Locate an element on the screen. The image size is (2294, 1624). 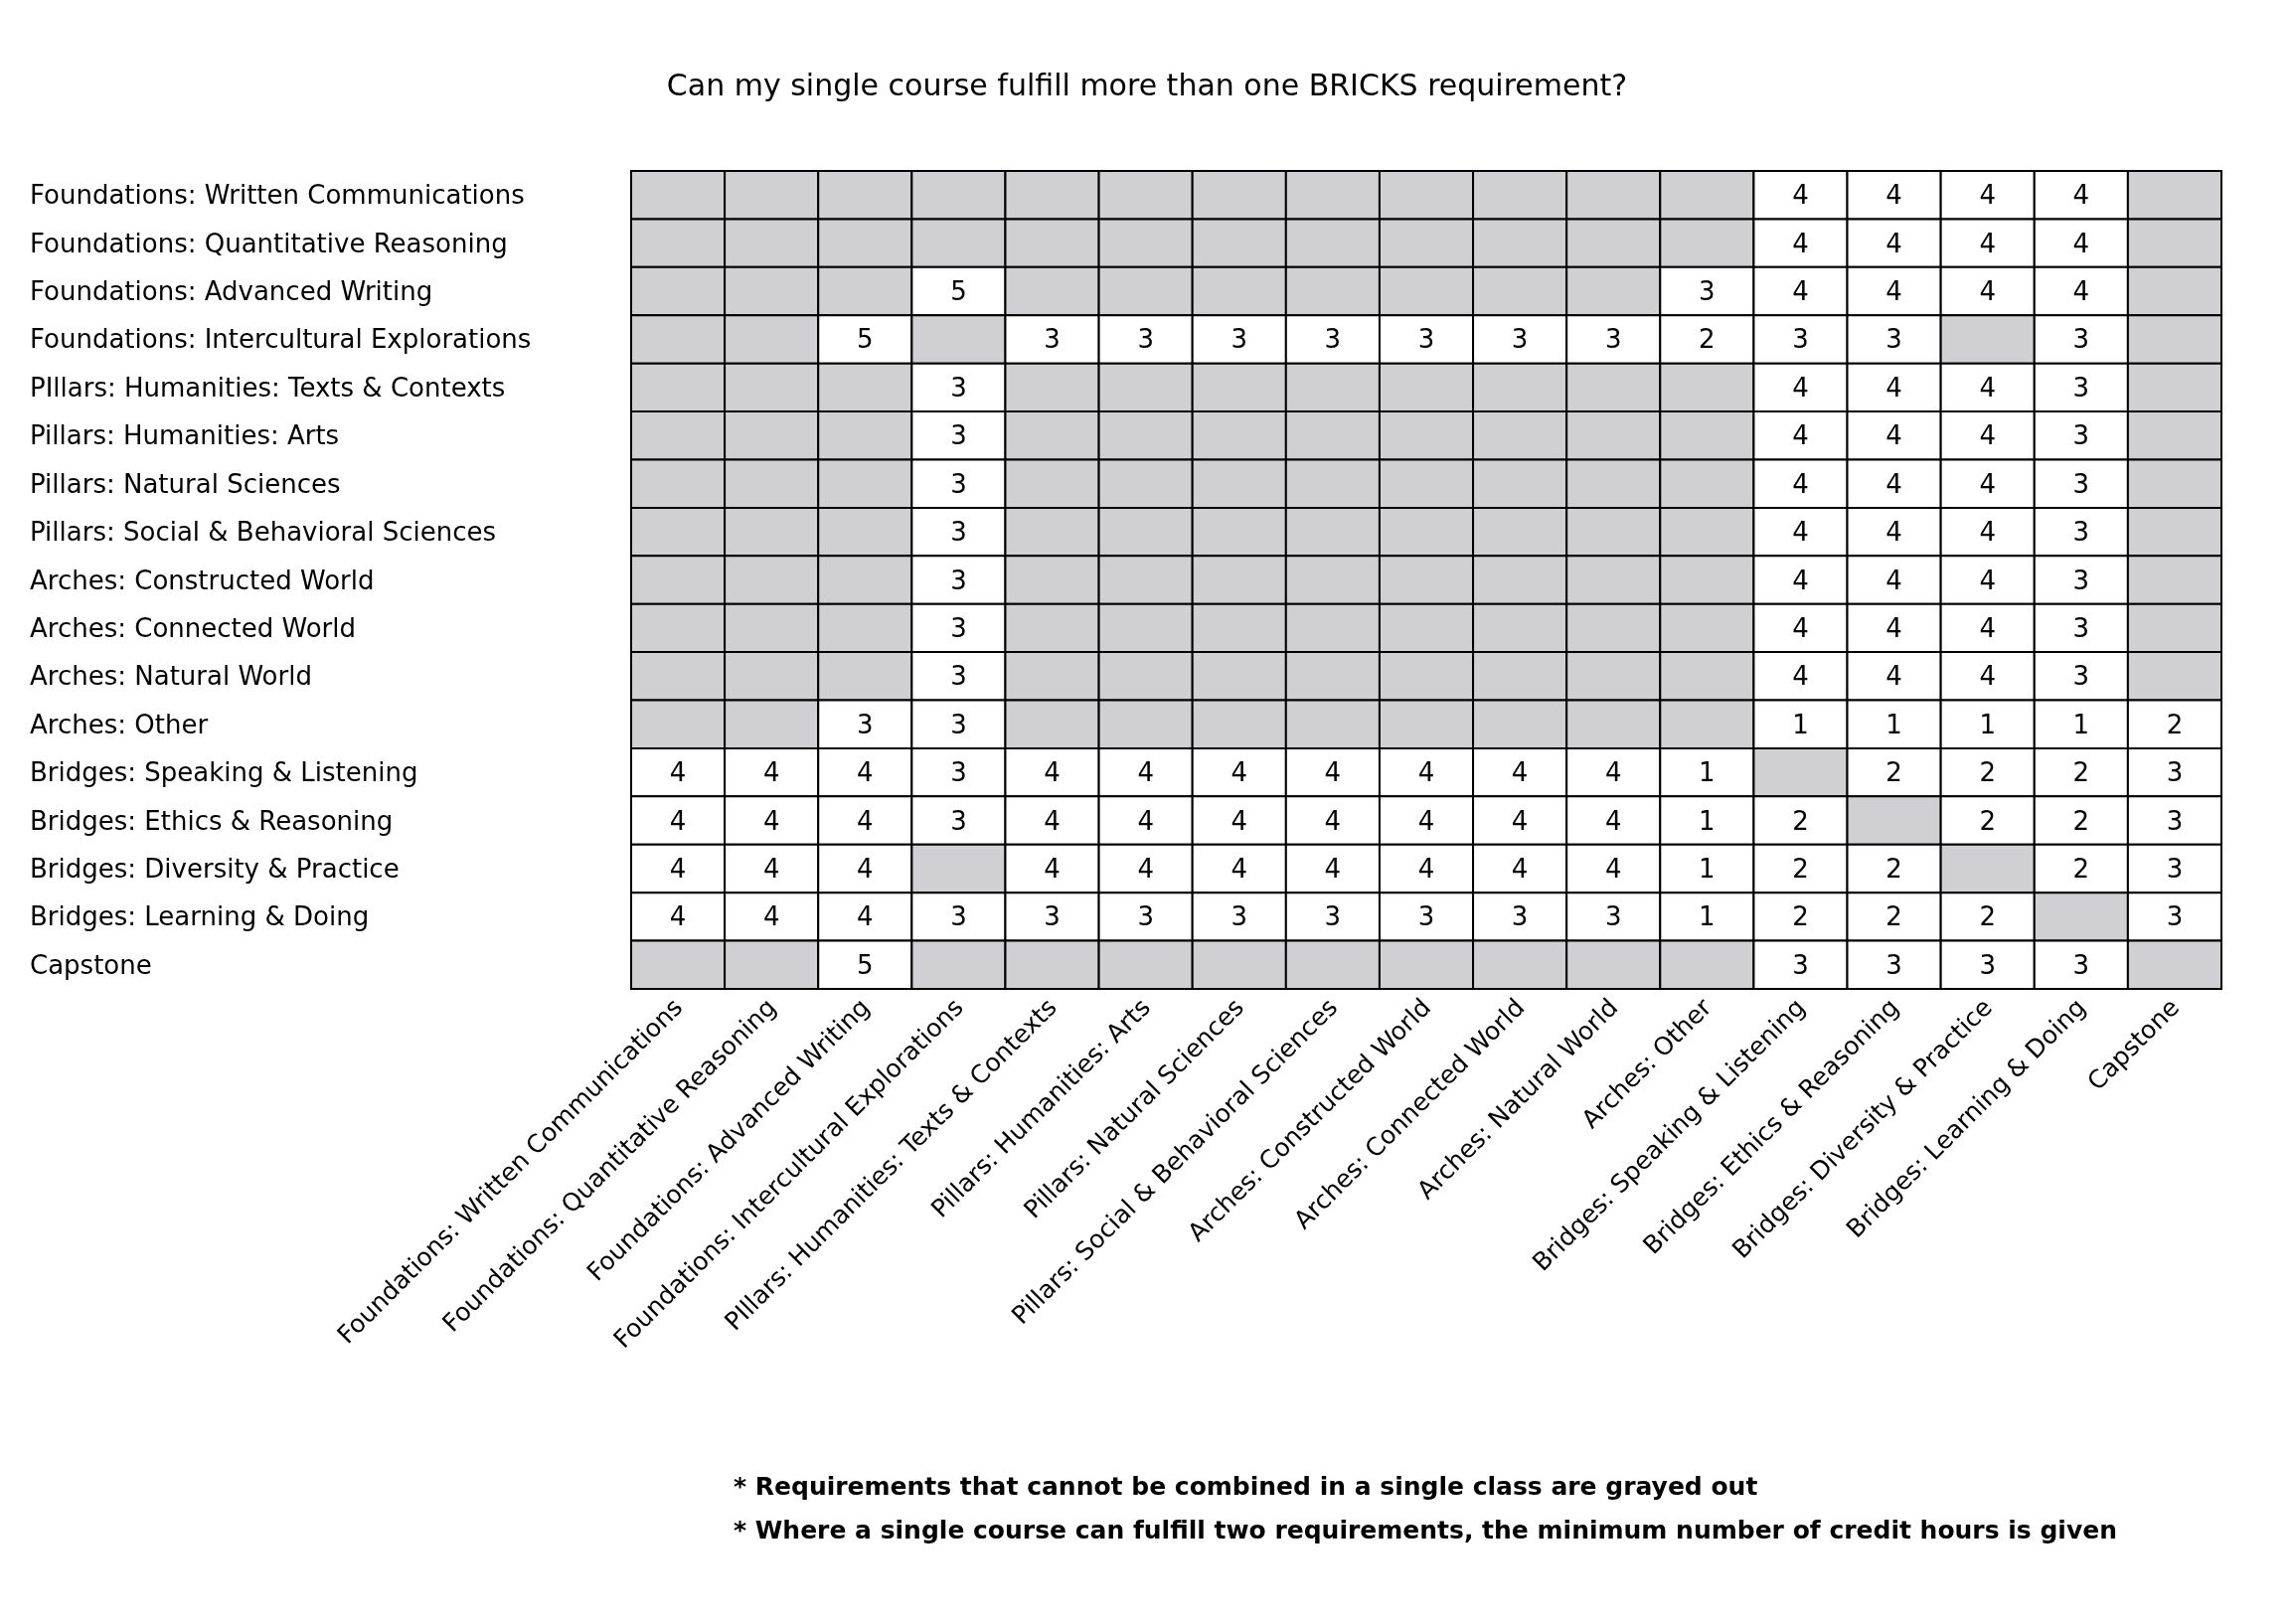
y-tick-label: Bridges: Speaking & Listening is located at coordinates (224, 772).